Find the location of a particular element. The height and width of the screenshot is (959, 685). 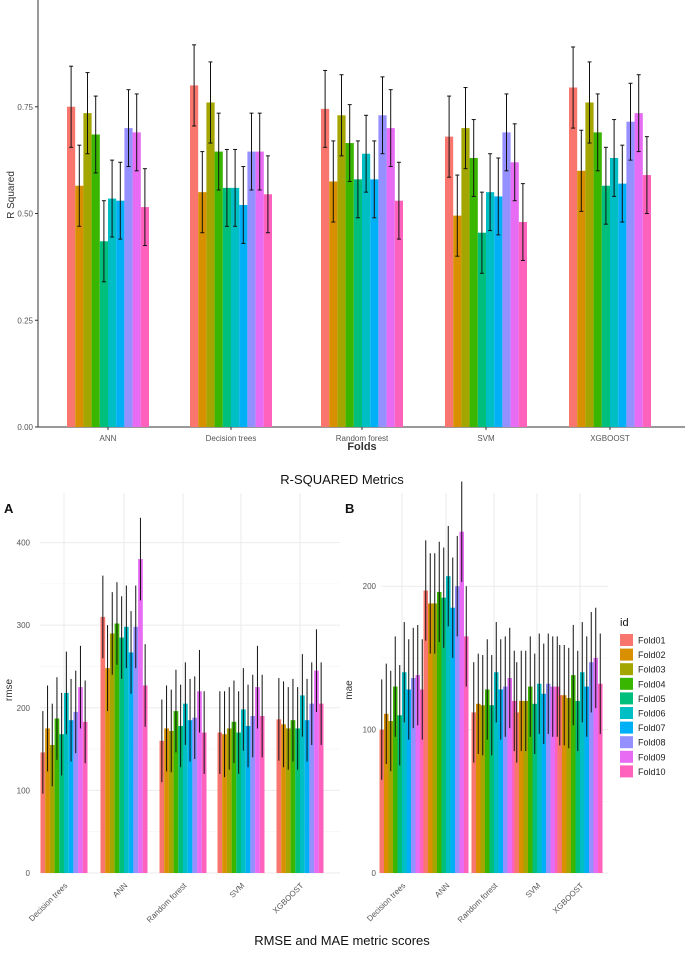

legend-label-fold02: Fold02 is located at coordinates (652, 655).